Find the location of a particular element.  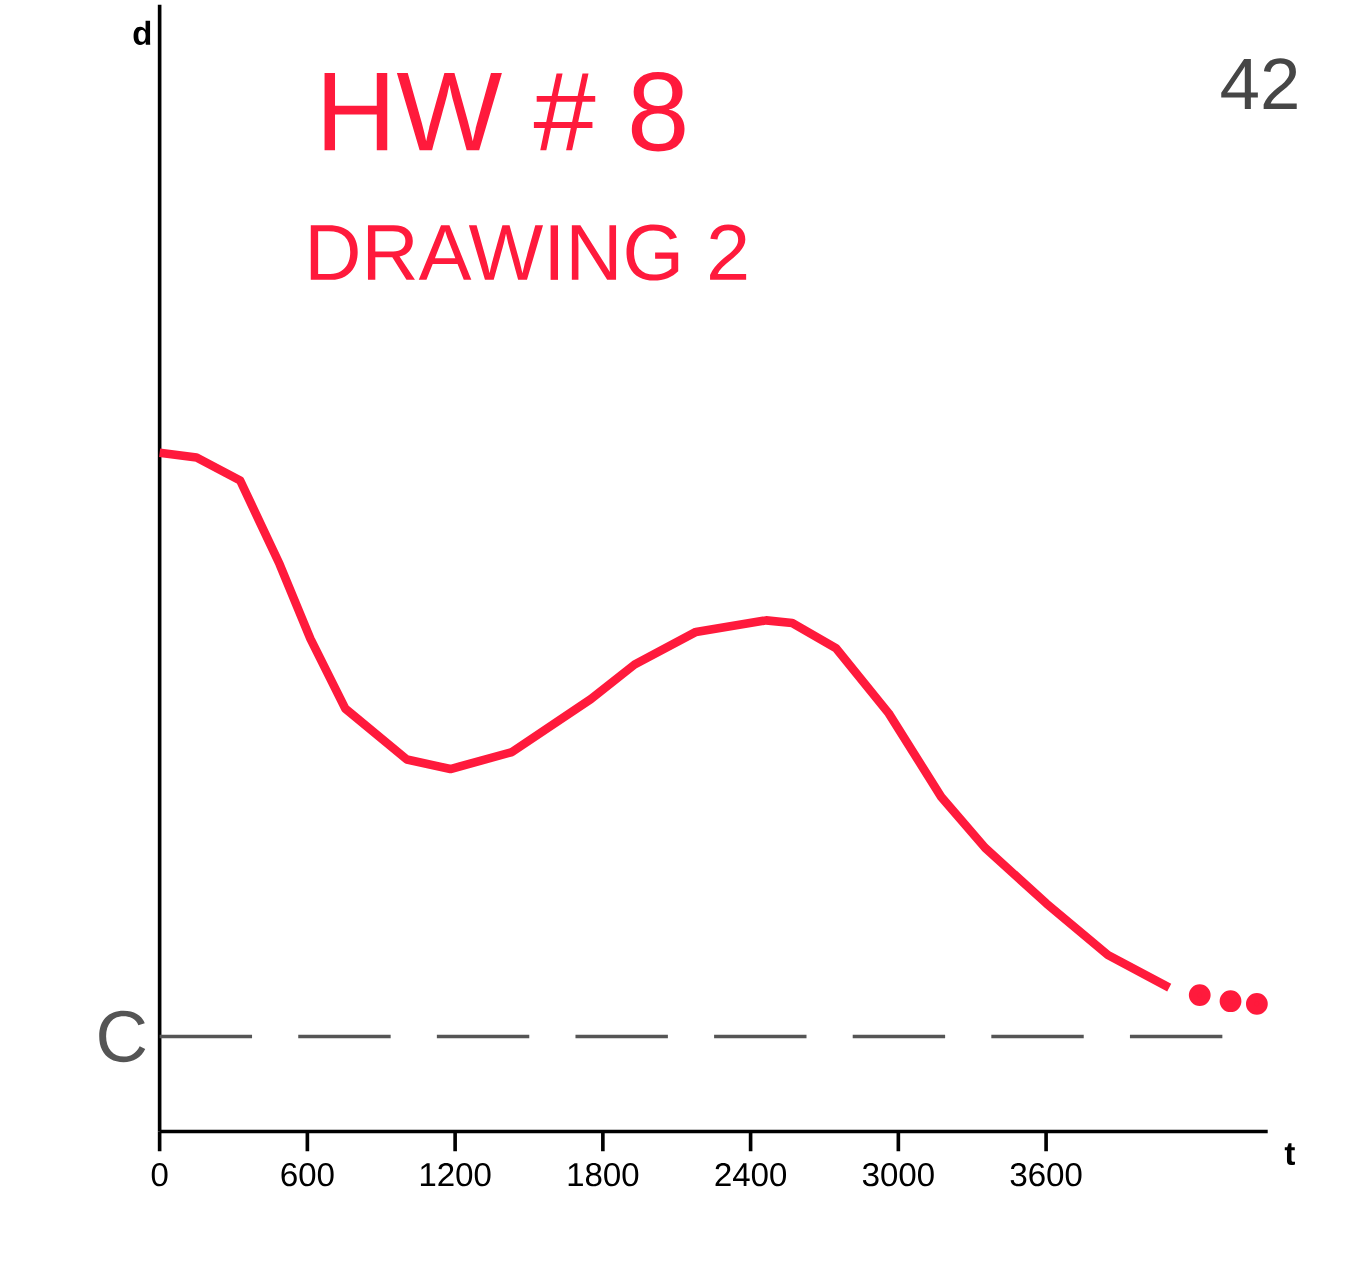

x-tick-label: 3000 is located at coordinates (898, 1174).